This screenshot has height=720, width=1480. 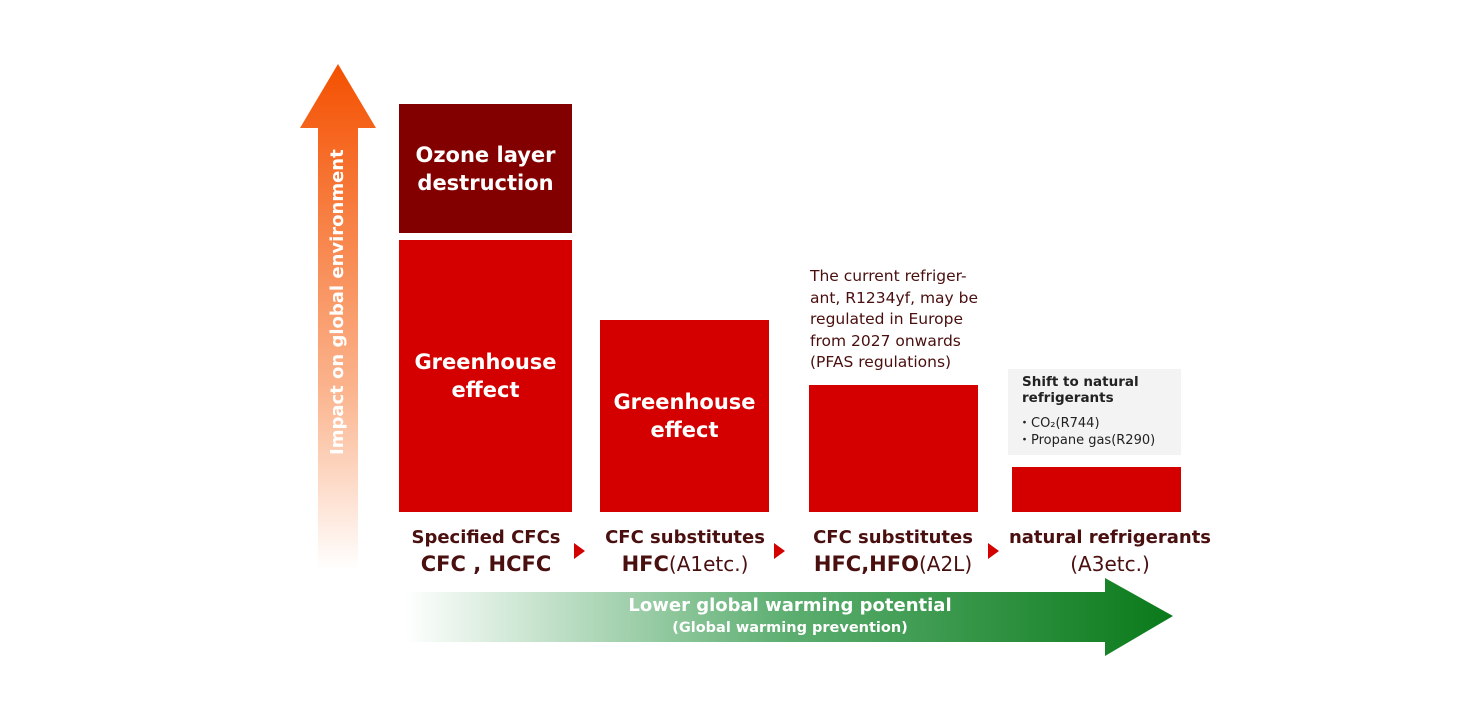 I want to click on category-name-4: natural refrigerants, so click(x=1110, y=537).